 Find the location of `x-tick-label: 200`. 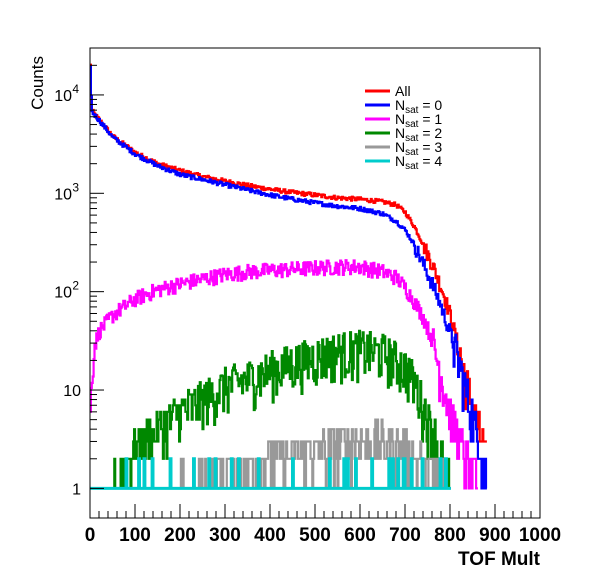

x-tick-label: 200 is located at coordinates (180, 535).